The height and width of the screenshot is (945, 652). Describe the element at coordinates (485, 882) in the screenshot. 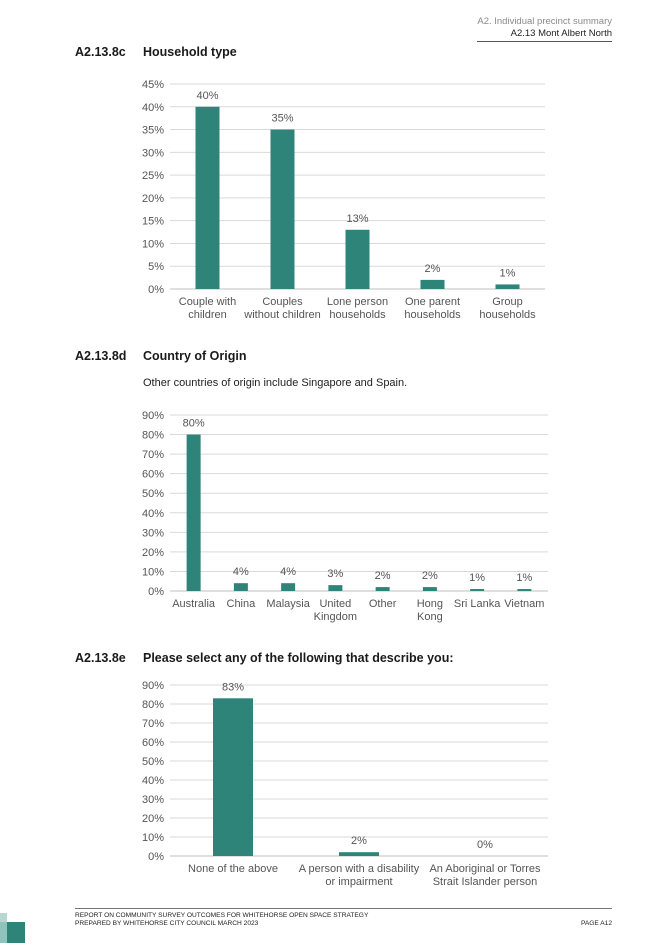

I see `category-label: Strait Islander person` at that location.